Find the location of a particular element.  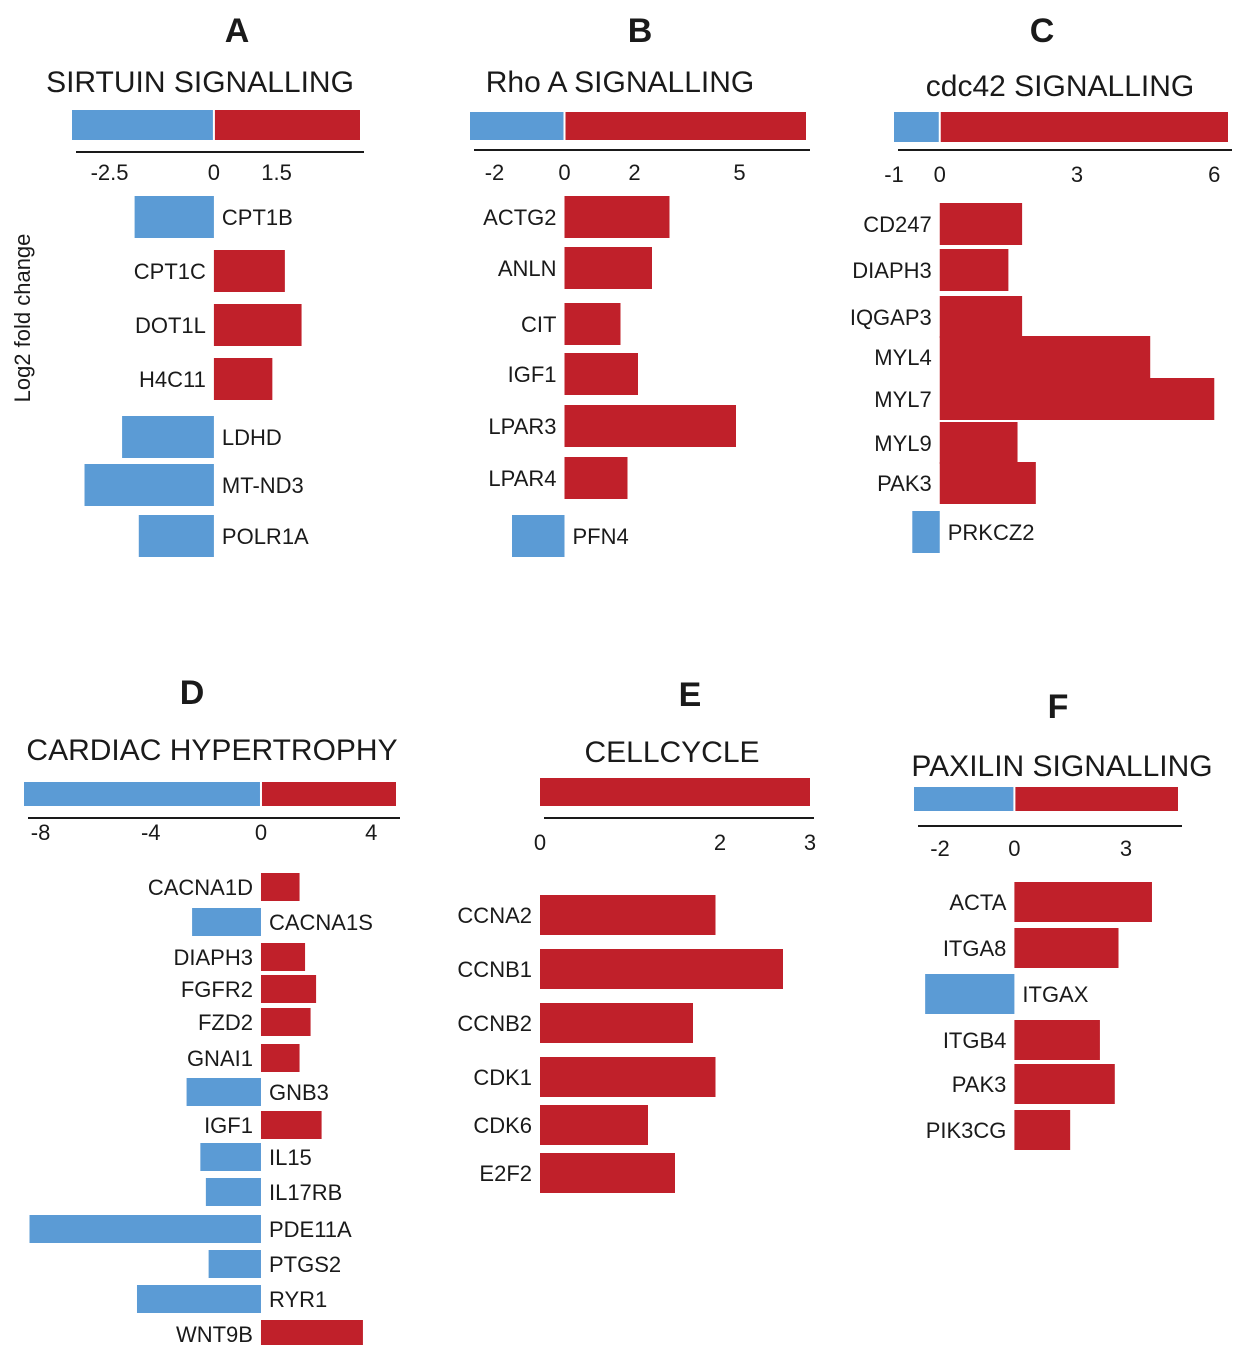

bar-ptgs2 is located at coordinates (234, 1264).